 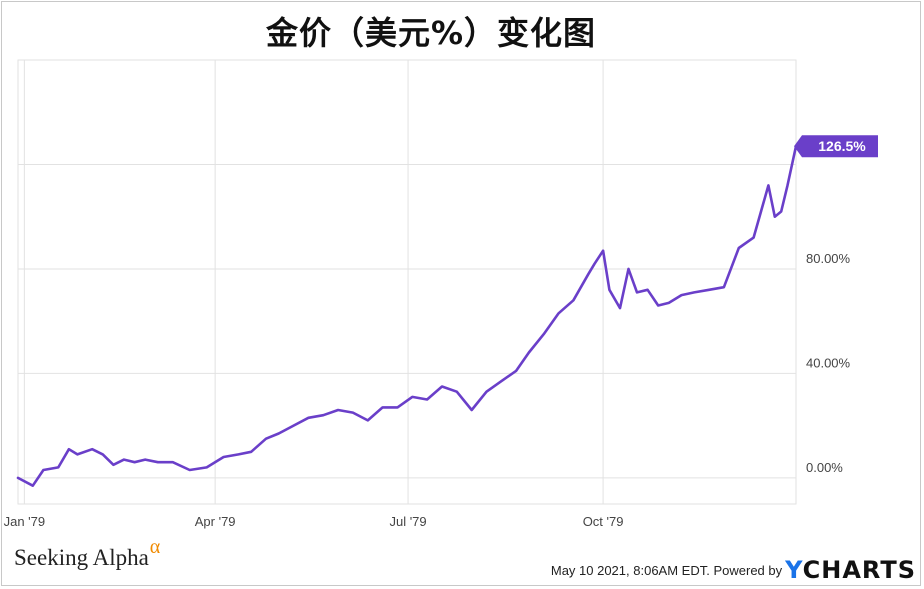 What do you see at coordinates (748, 570) in the screenshot?
I see `powered-by-text: Powered by` at bounding box center [748, 570].